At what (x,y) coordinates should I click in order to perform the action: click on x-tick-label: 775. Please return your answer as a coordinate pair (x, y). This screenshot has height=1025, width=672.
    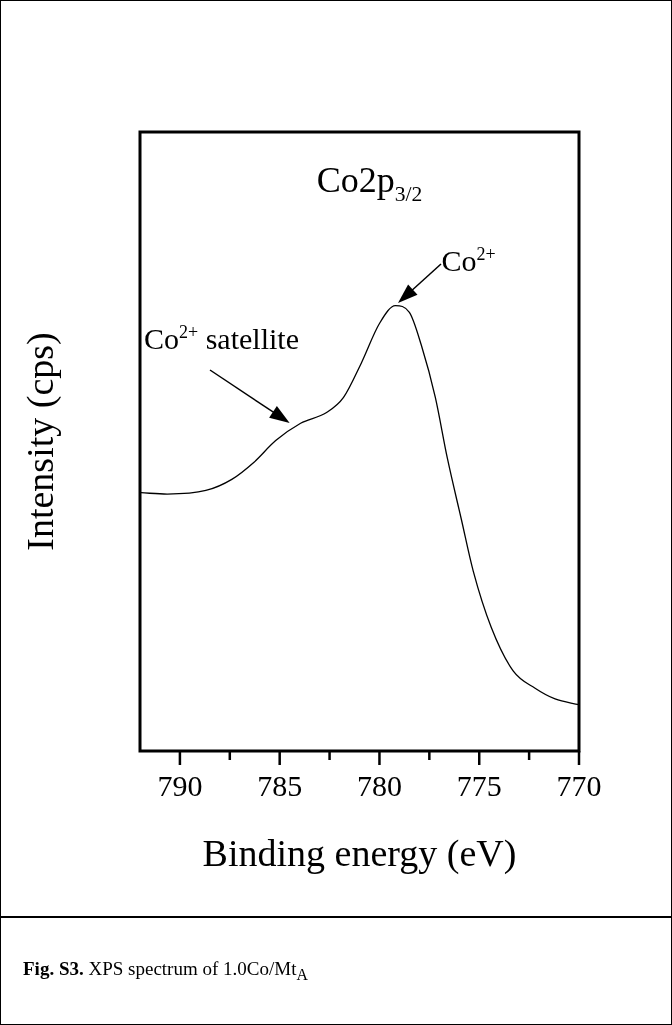
    Looking at the image, I should click on (479, 785).